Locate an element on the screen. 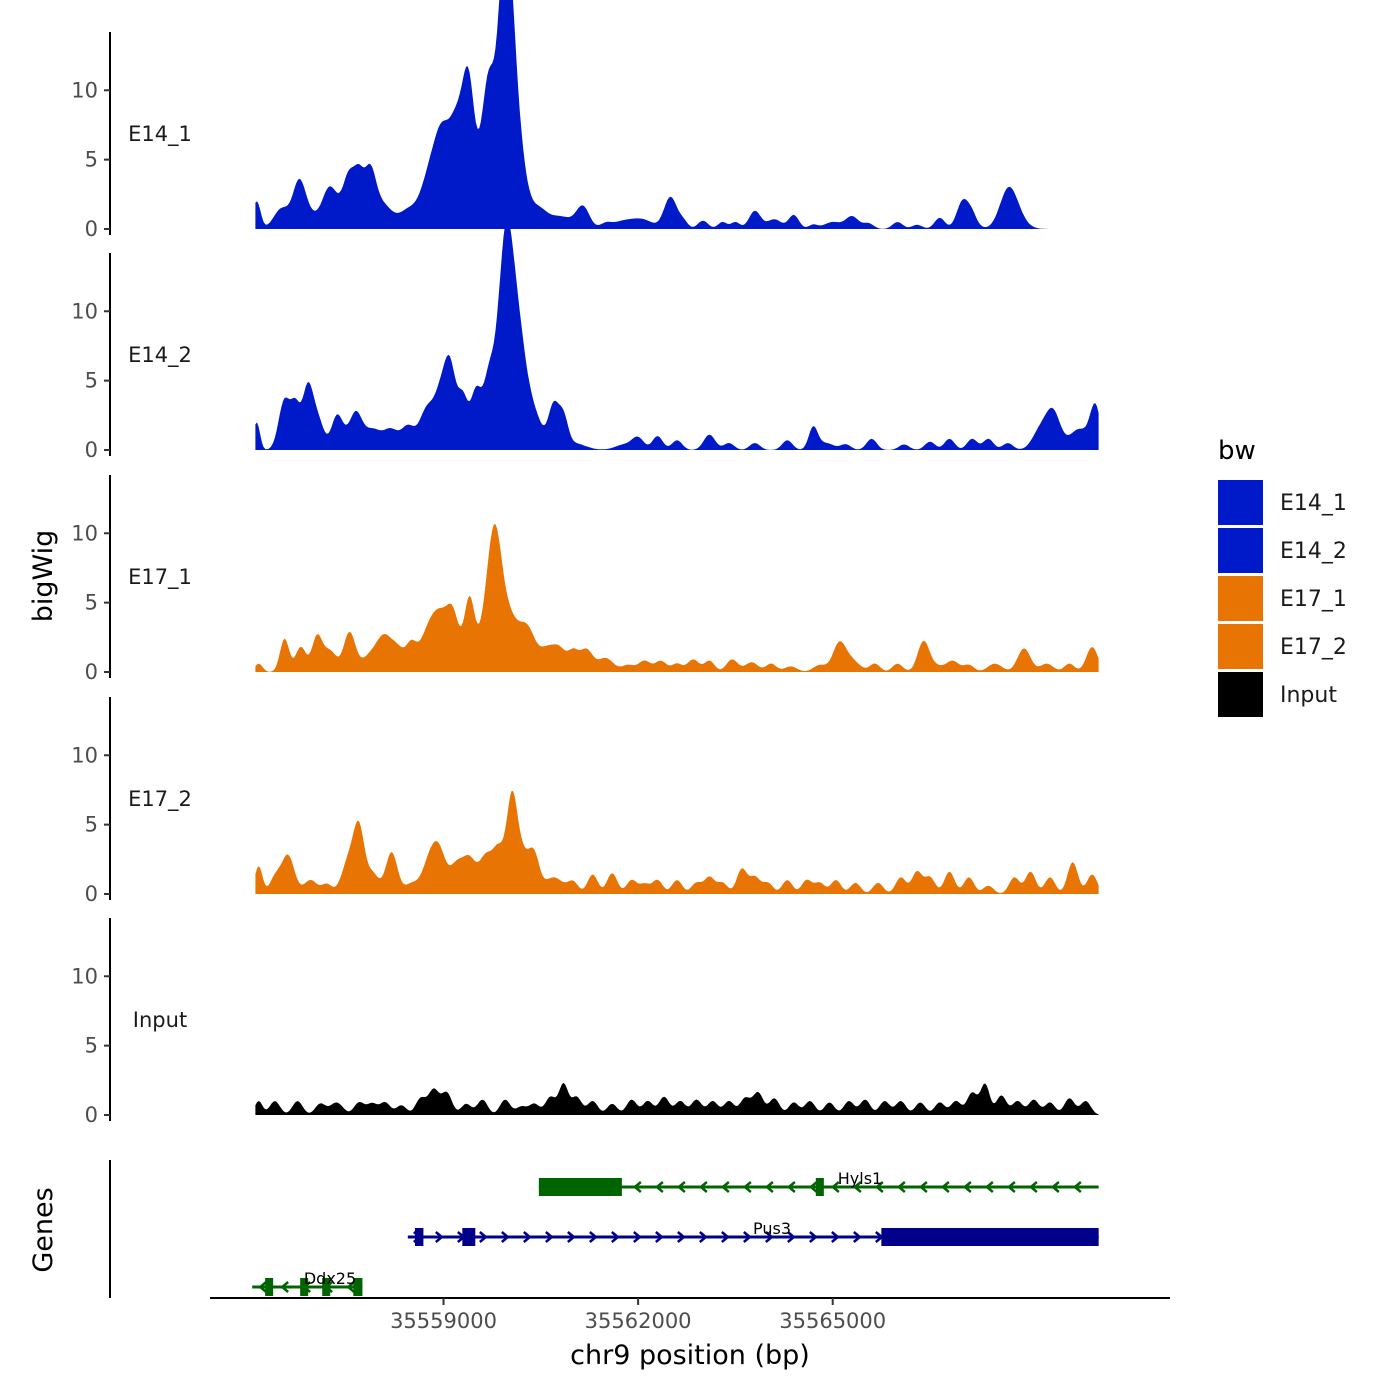 The image size is (1400, 1400). track-E14_1: 0 5 10 E14_1 is located at coordinates (585, 120).